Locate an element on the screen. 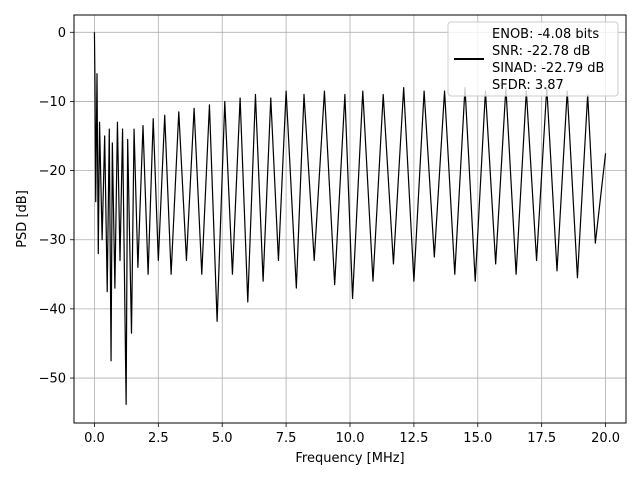 The width and height of the screenshot is (640, 480). x-tick-label: 15.0 is located at coordinates (477, 438).